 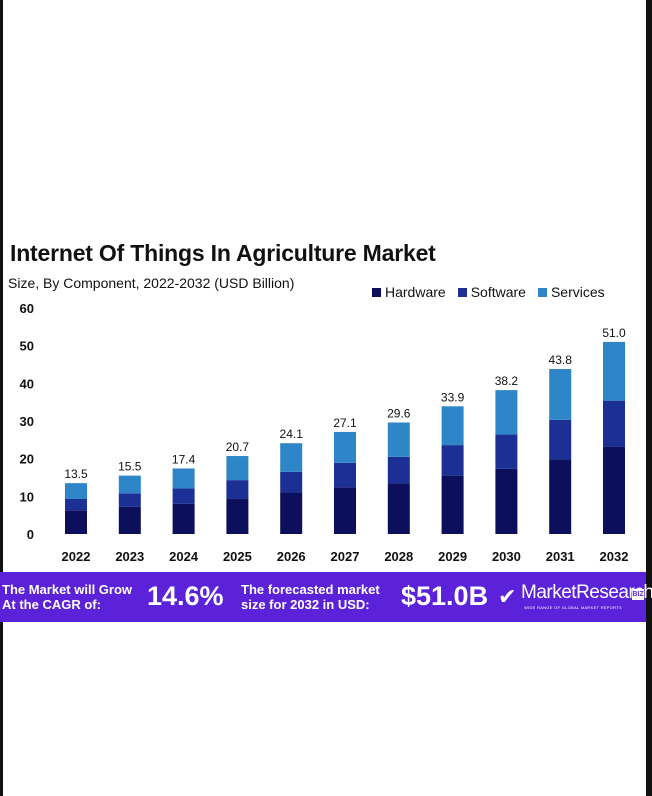 What do you see at coordinates (586, 592) in the screenshot?
I see `logo-name: MarketResearch` at bounding box center [586, 592].